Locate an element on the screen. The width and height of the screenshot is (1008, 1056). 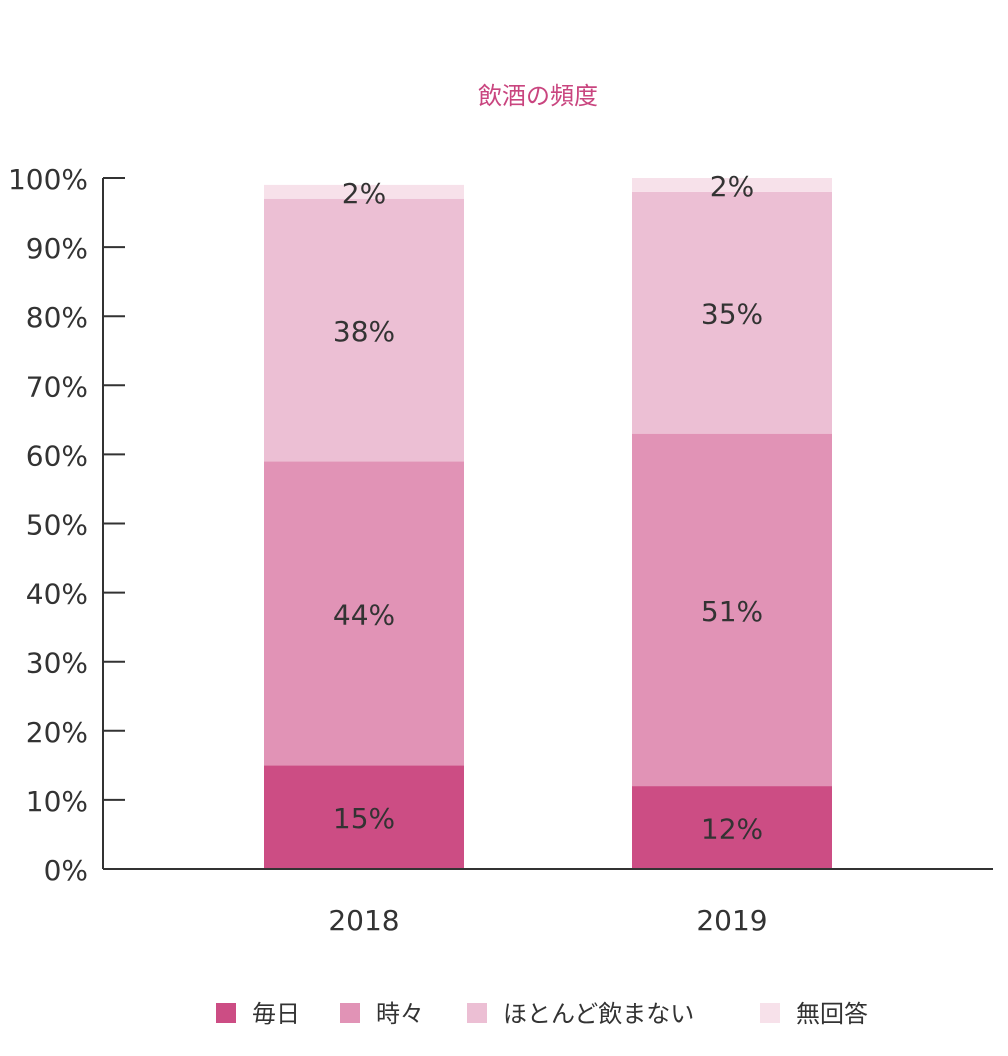
data-label: 15% is located at coordinates (364, 818).